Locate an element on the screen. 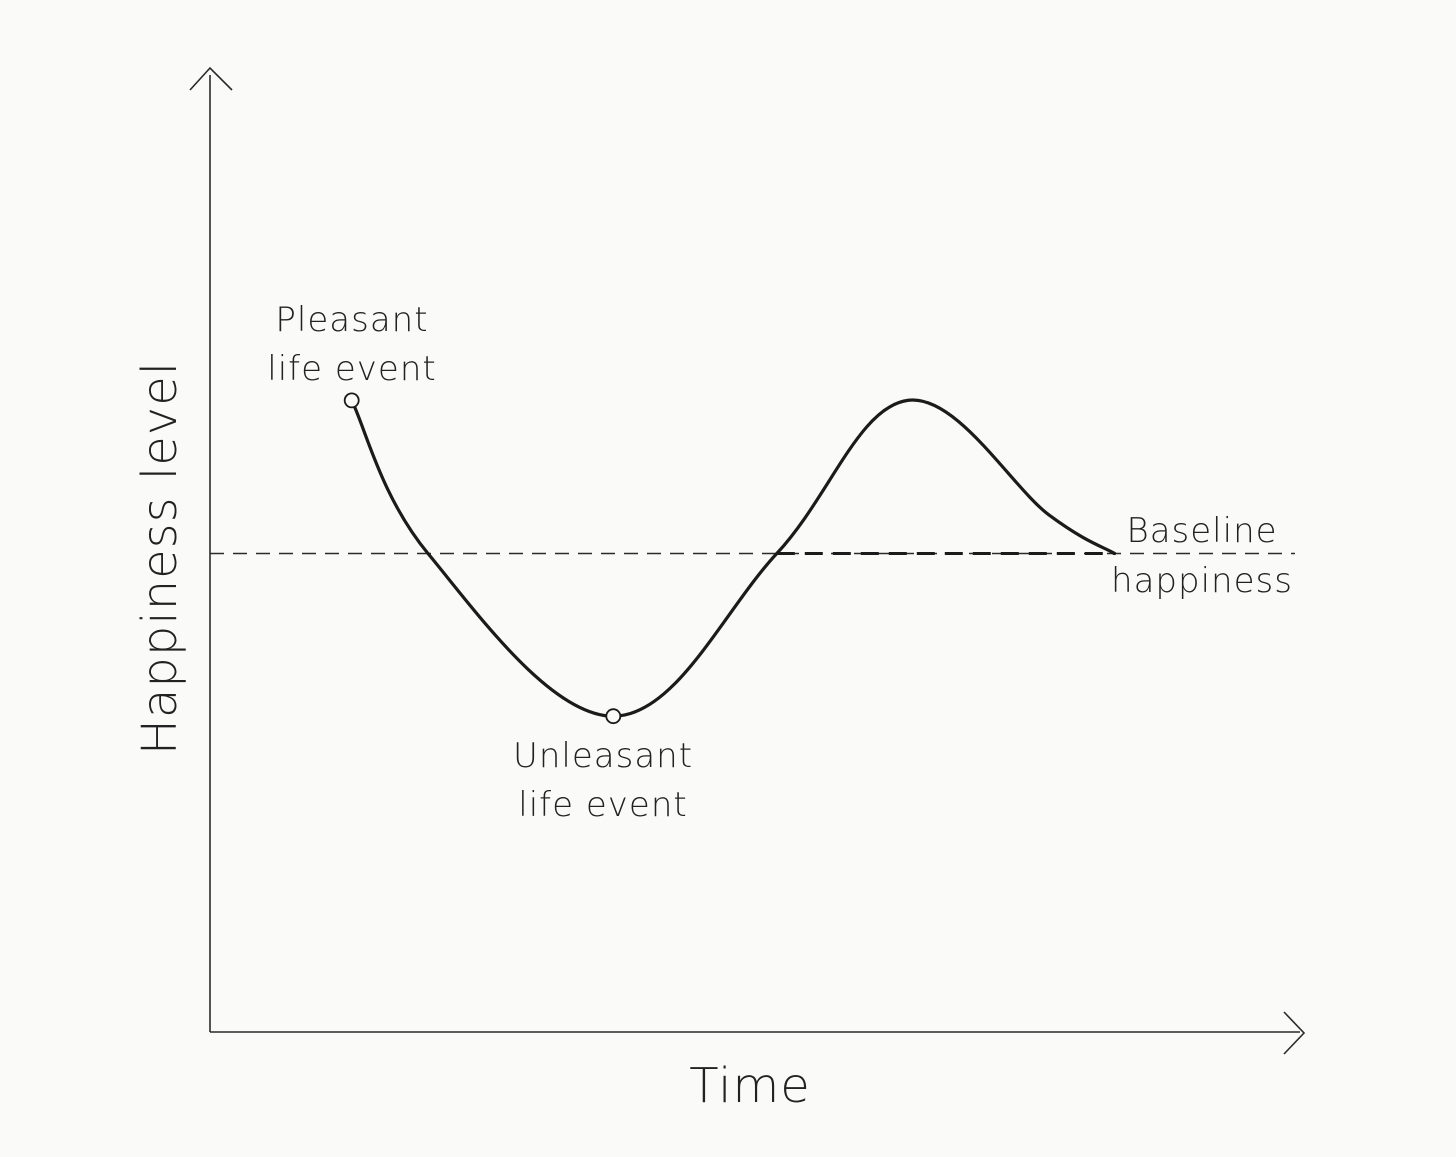 The height and width of the screenshot is (1157, 1456). y-axis-arrow-icon is located at coordinates (211, 78).